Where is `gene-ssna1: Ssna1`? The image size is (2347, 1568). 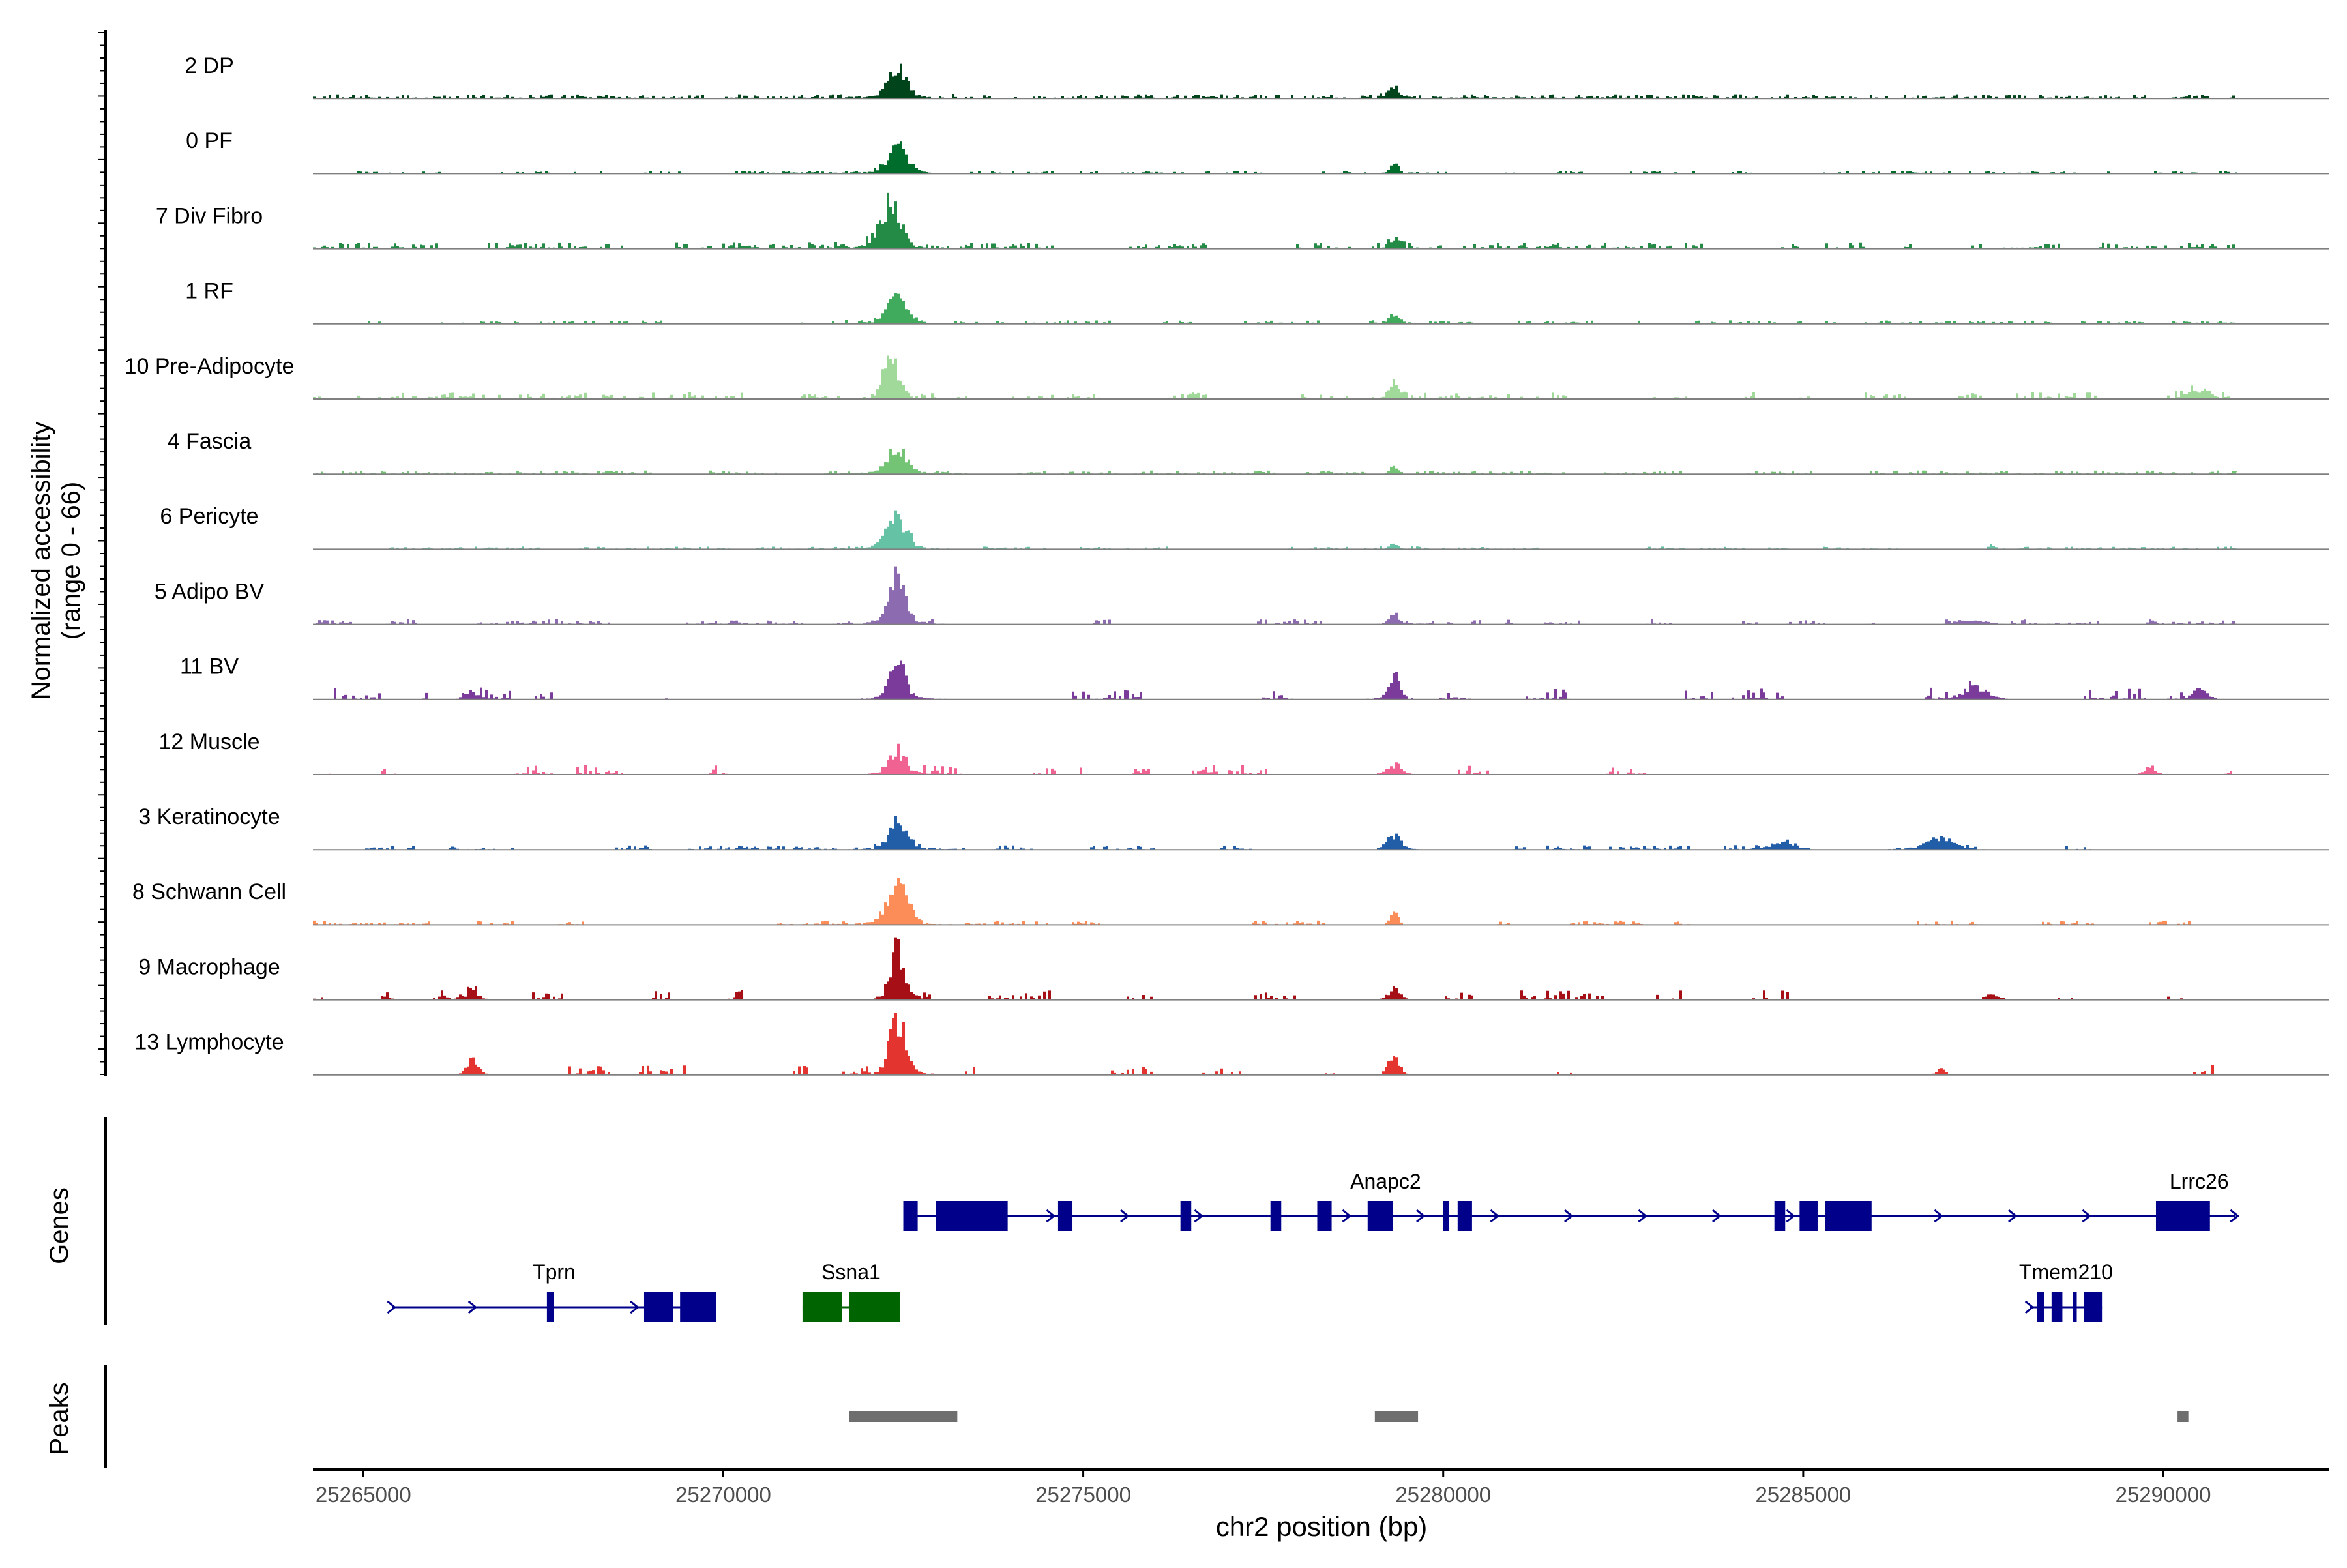 gene-ssna1: Ssna1 is located at coordinates (851, 1291).